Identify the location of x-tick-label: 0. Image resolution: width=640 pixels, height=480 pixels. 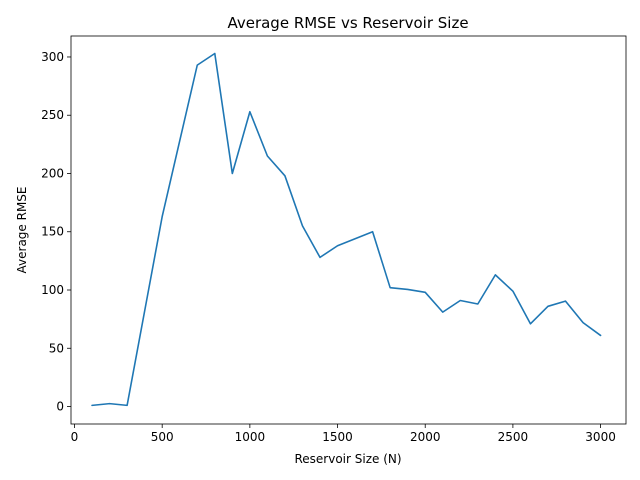
(75, 437).